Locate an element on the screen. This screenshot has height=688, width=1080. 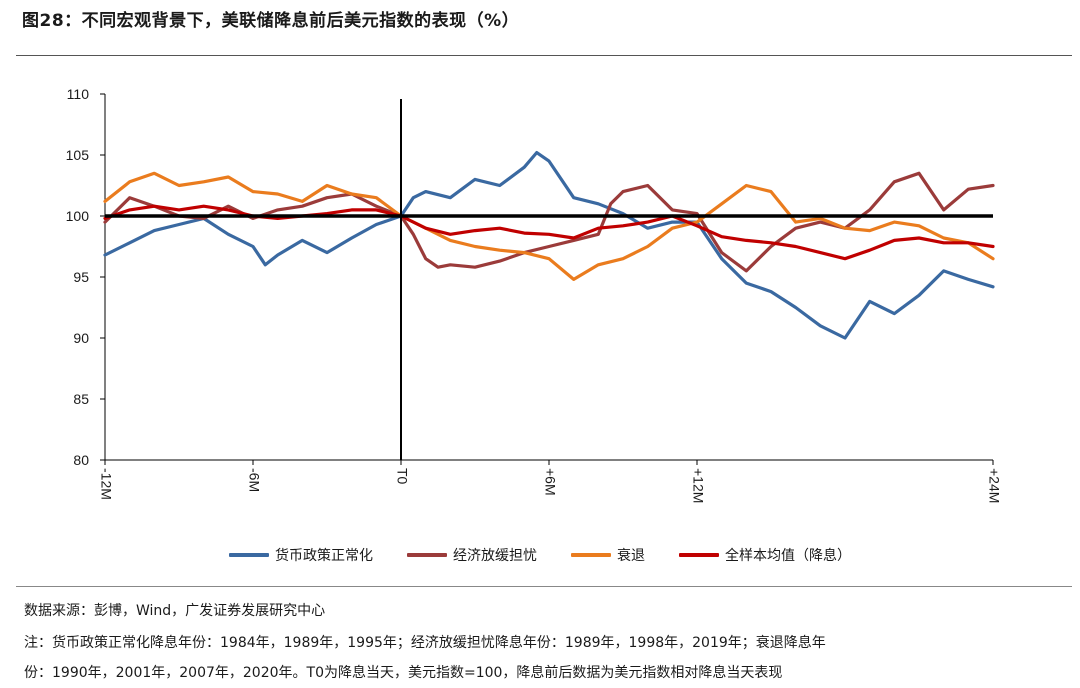
title-divider is located at coordinates (544, 55).